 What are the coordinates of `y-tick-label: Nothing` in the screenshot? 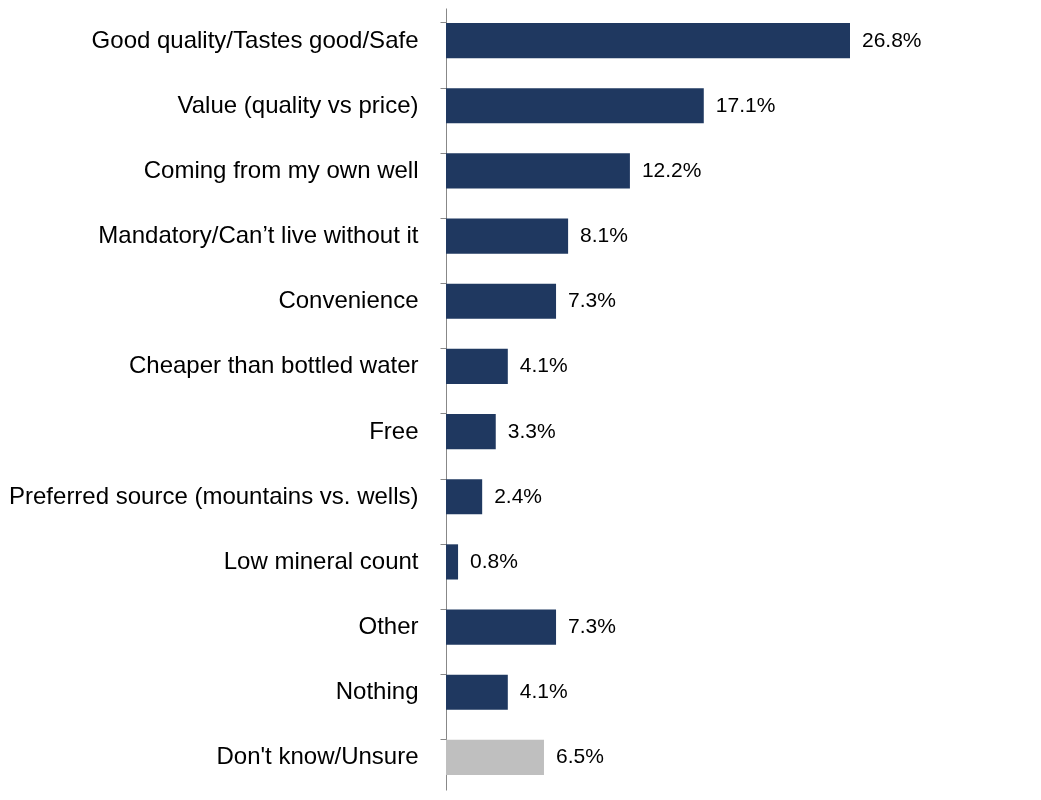 It's located at (377, 691).